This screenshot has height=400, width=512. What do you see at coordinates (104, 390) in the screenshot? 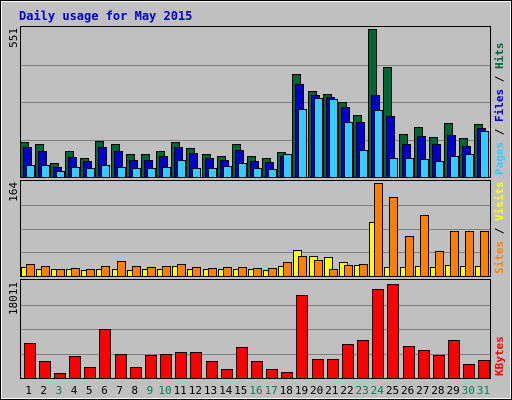
I see `x-tick-label: 6` at bounding box center [104, 390].